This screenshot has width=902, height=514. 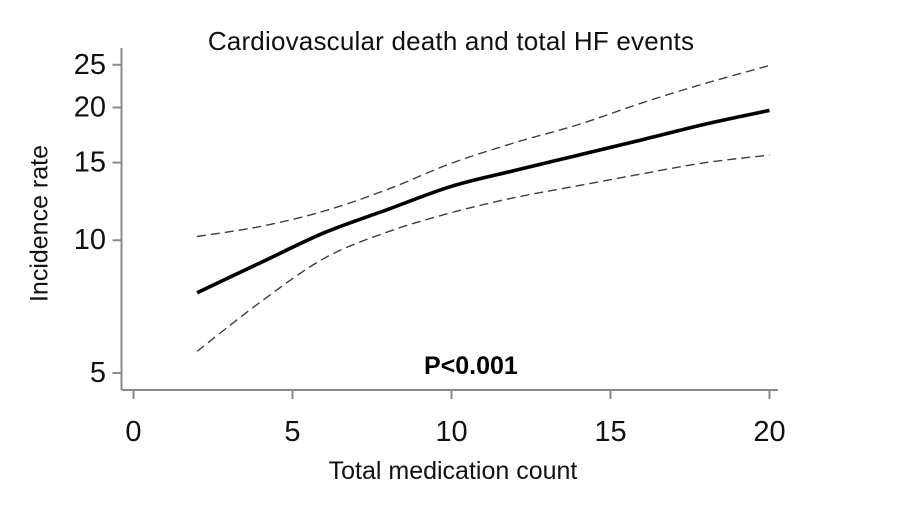 I want to click on x-tick-label: 5, so click(x=292, y=432).